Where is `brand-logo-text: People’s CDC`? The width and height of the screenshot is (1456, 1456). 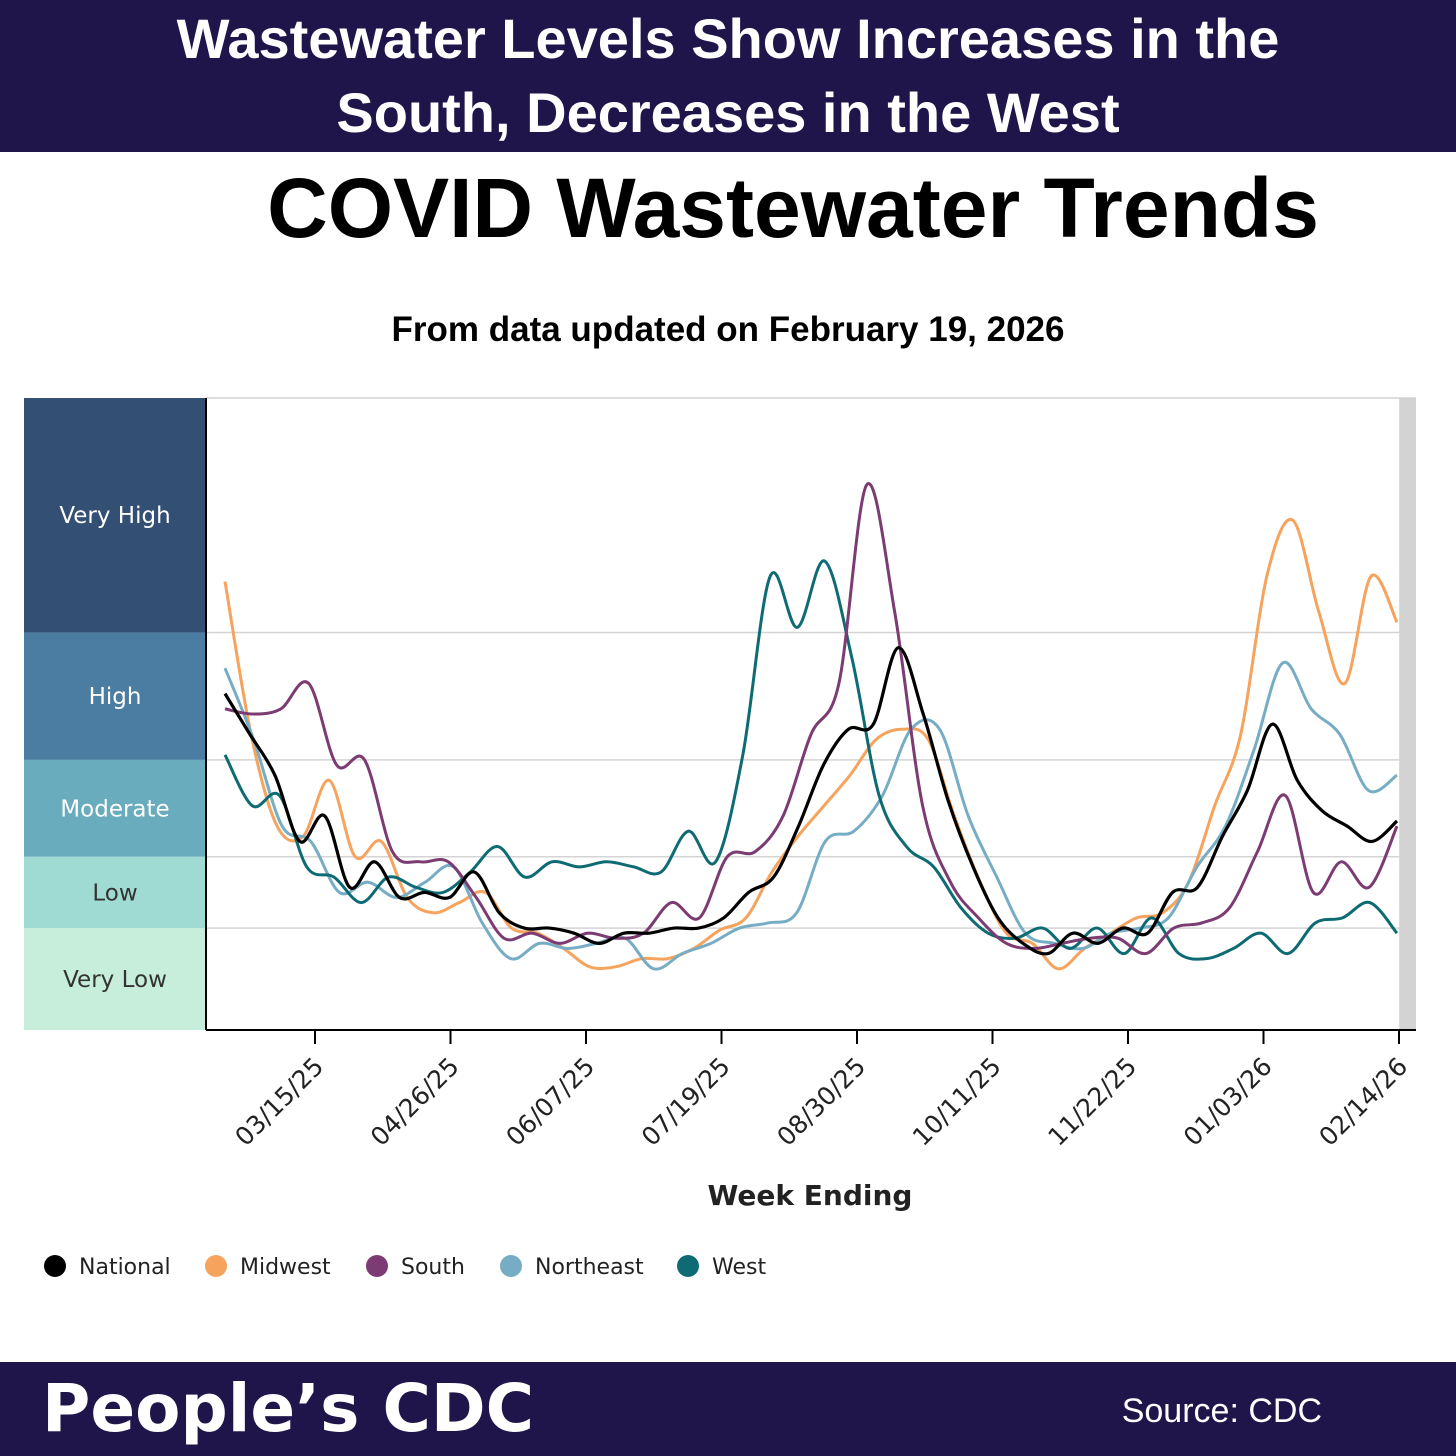
brand-logo-text: People’s CDC is located at coordinates (288, 1408).